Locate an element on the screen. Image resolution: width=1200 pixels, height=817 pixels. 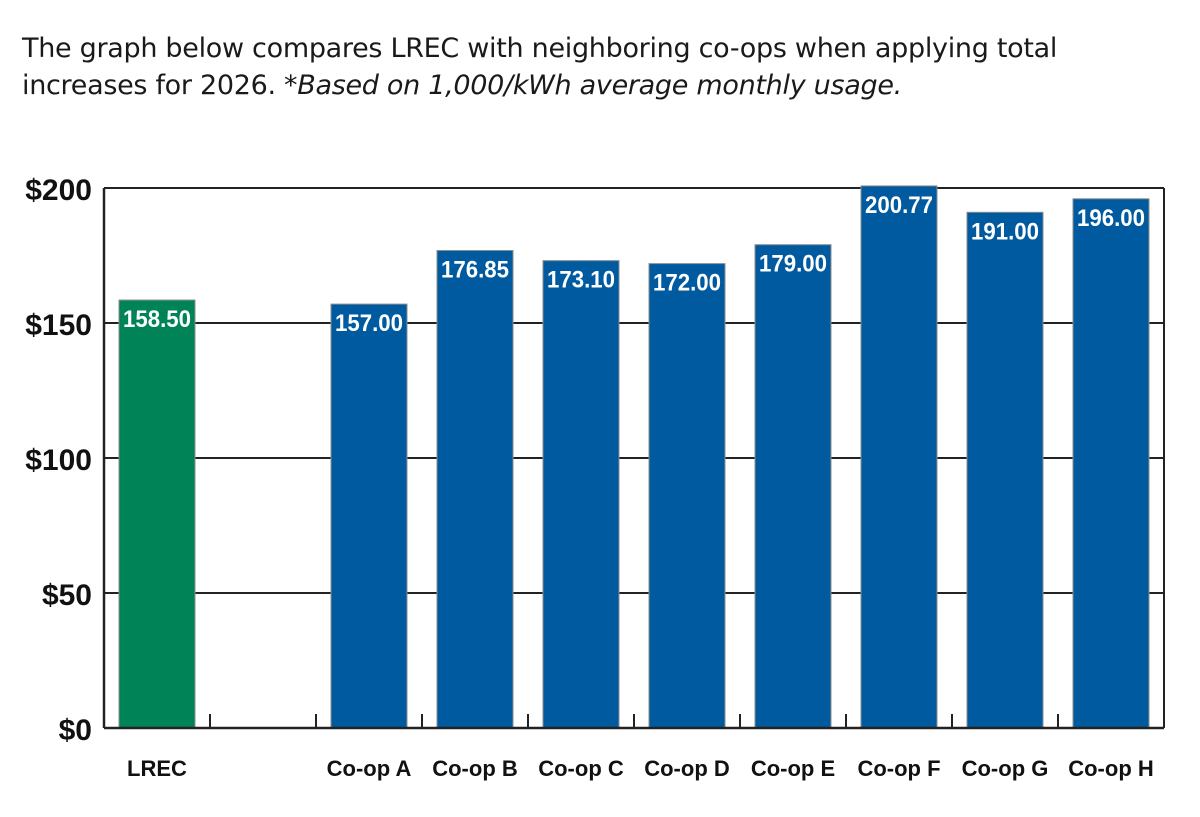
value-label: 196.00 is located at coordinates (1111, 218).